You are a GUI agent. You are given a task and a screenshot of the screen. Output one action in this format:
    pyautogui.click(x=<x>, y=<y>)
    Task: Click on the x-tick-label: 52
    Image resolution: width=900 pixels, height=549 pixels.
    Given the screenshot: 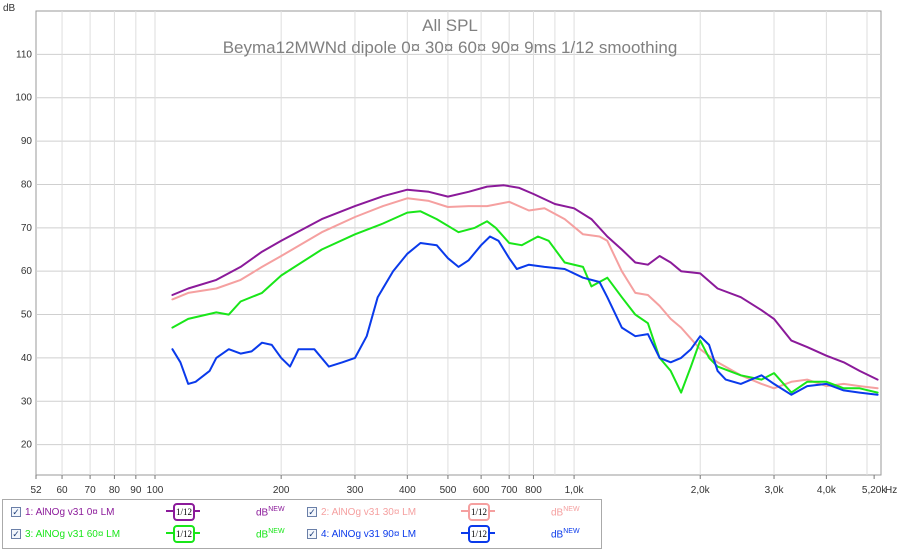 What is the action you would take?
    pyautogui.click(x=36, y=490)
    